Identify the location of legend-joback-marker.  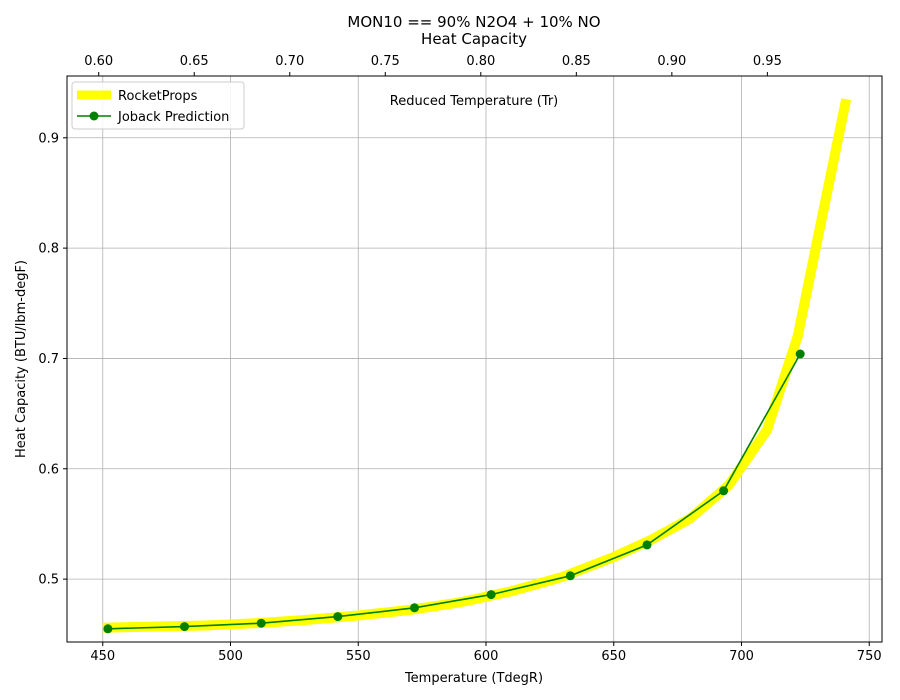
(94, 116).